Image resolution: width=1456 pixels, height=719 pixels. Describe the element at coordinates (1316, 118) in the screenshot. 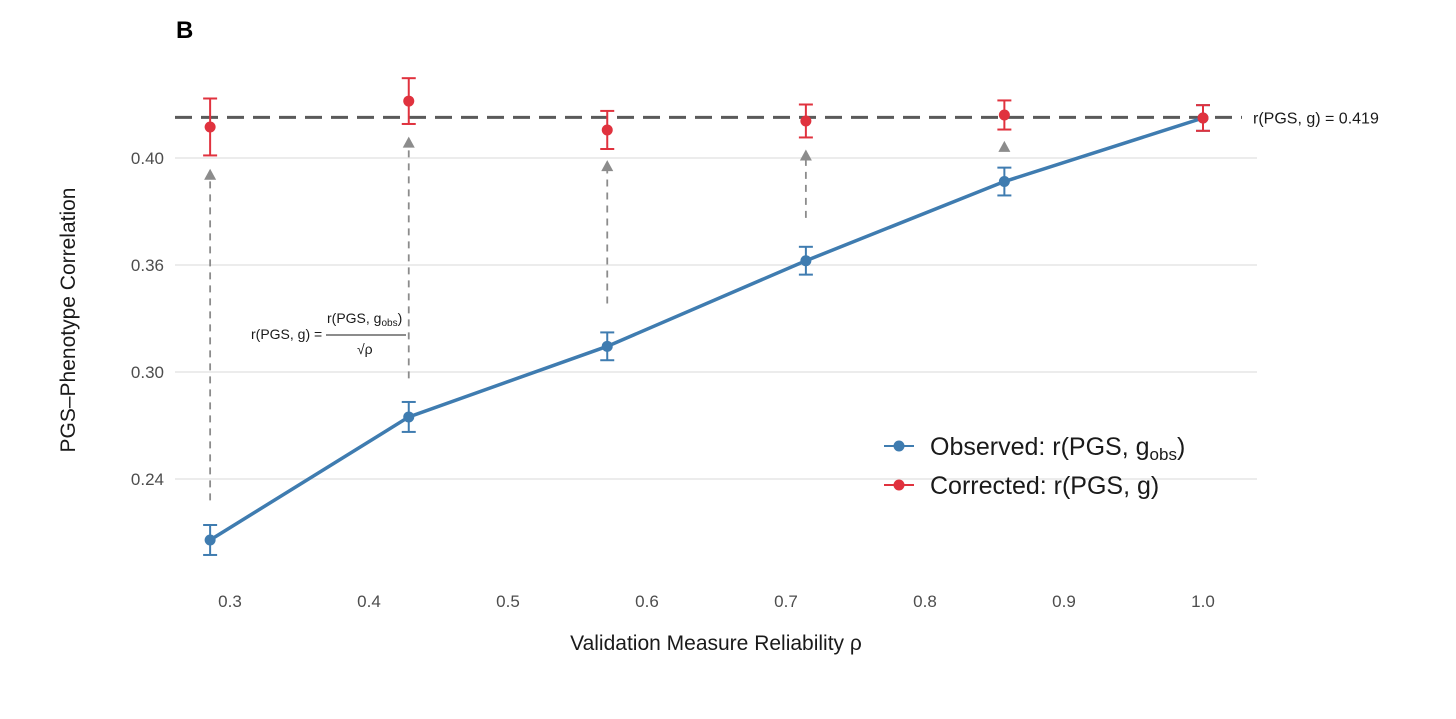

I see `reference-line-label: r(PGS, g) = 0.419` at that location.